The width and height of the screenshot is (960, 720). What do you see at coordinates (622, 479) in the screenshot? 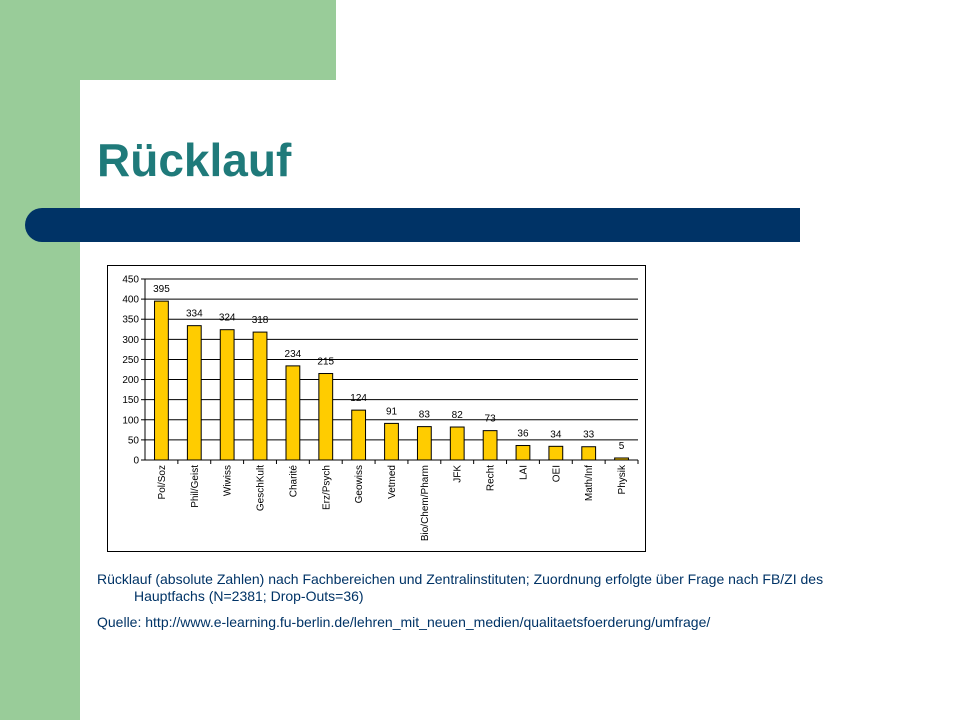
I see `x-tick-label: Physik` at bounding box center [622, 479].